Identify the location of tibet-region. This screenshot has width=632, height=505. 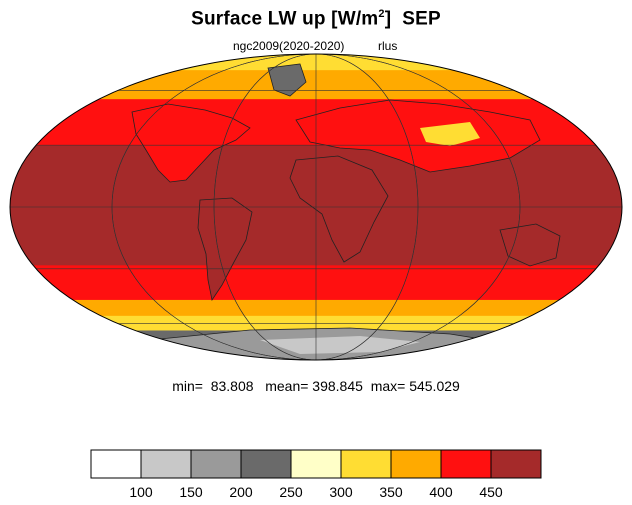
(450, 134).